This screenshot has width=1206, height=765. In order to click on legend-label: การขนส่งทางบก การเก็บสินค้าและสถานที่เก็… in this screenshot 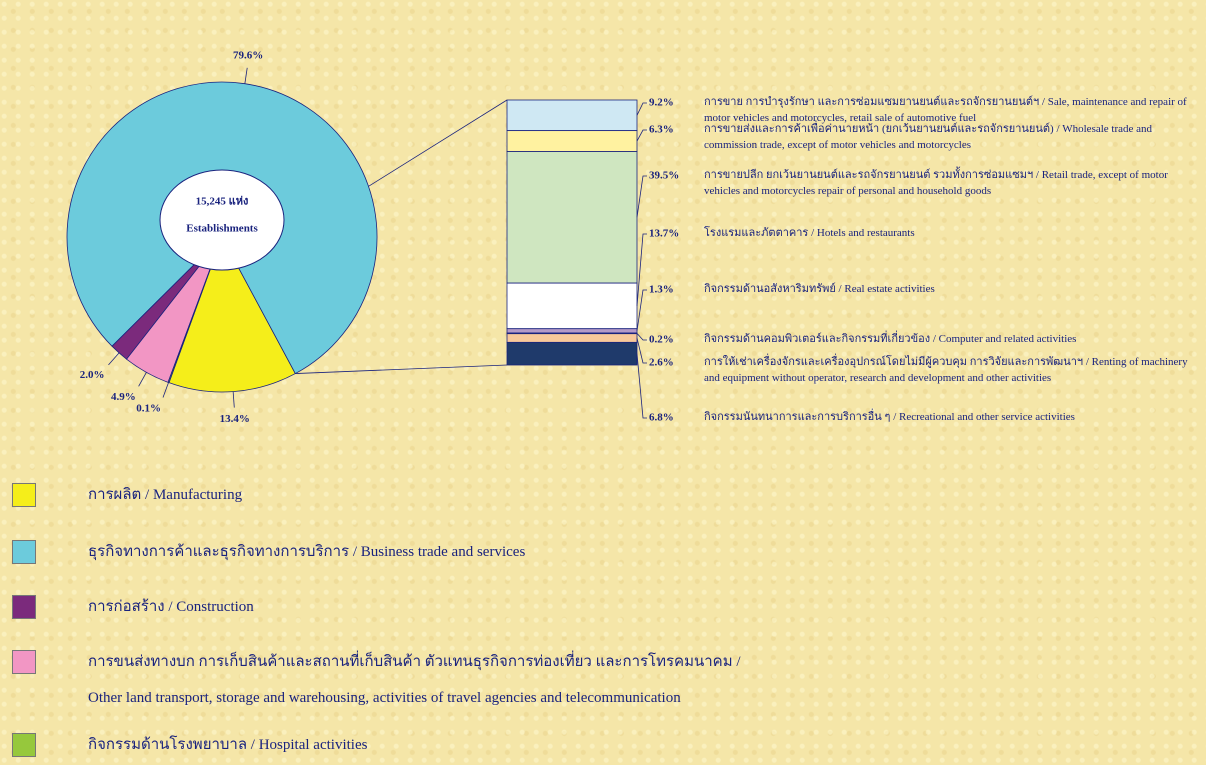, I will do `click(414, 680)`.